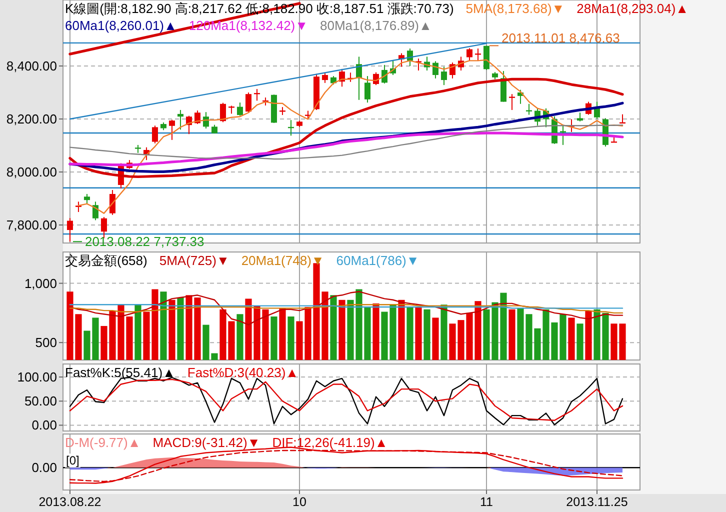 This screenshot has width=726, height=512. I want to click on text: 5MA(8,173.68)▼, so click(515, 8).